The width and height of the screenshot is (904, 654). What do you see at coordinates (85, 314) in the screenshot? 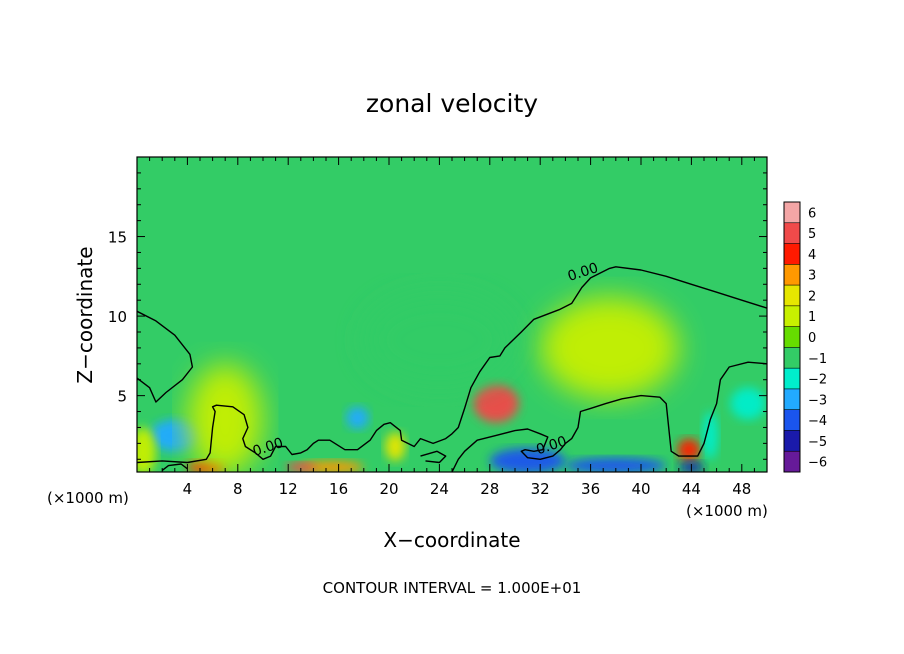
I see `y-axis-label: Z−coordinate` at bounding box center [85, 314].